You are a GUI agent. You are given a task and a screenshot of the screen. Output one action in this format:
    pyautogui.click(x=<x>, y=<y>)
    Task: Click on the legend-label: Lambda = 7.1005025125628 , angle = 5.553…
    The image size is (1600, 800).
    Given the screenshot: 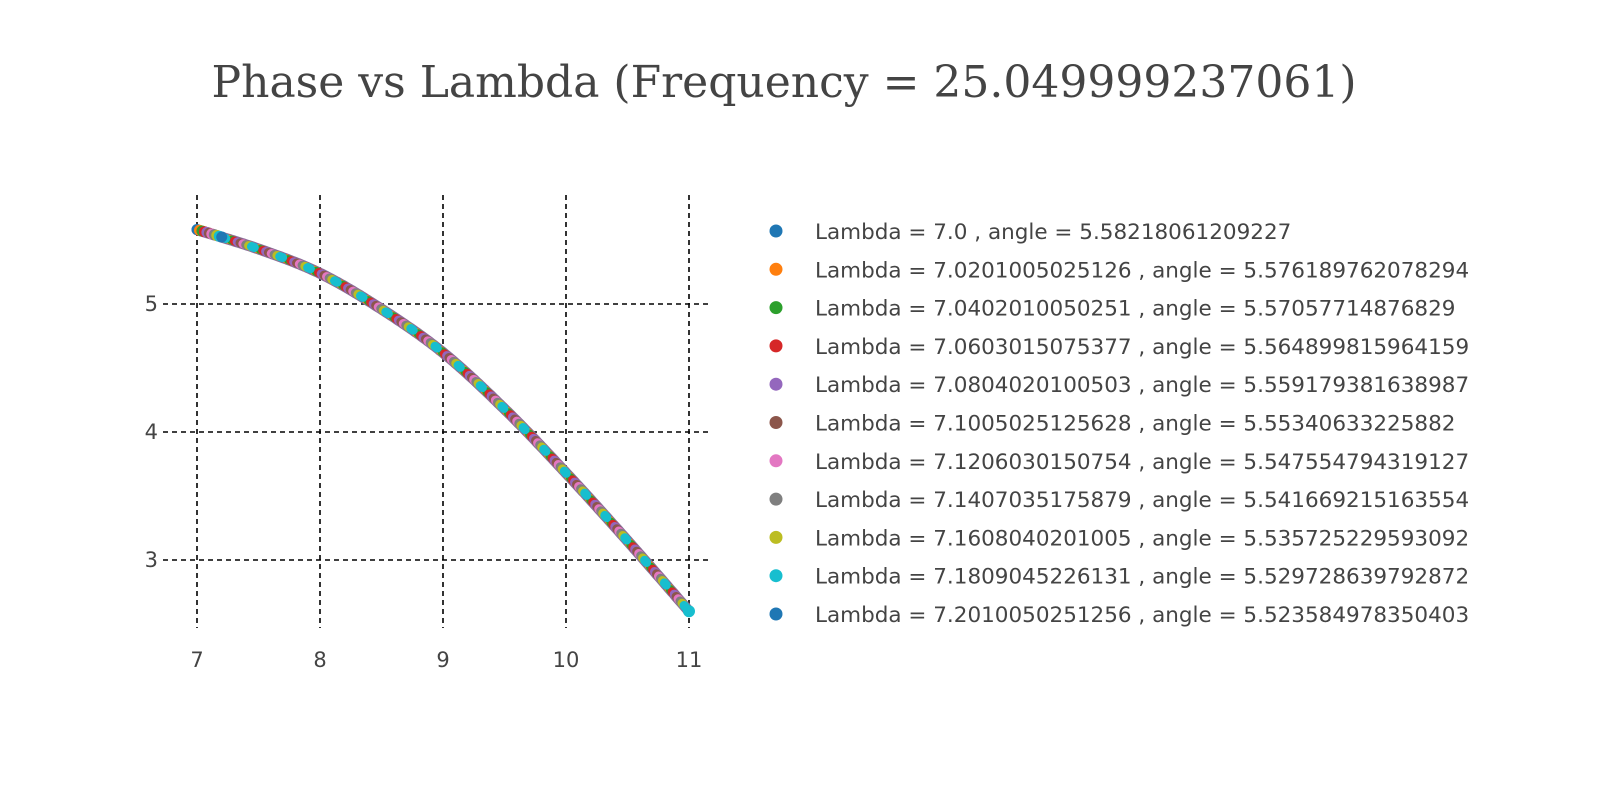 What is the action you would take?
    pyautogui.click(x=1135, y=424)
    